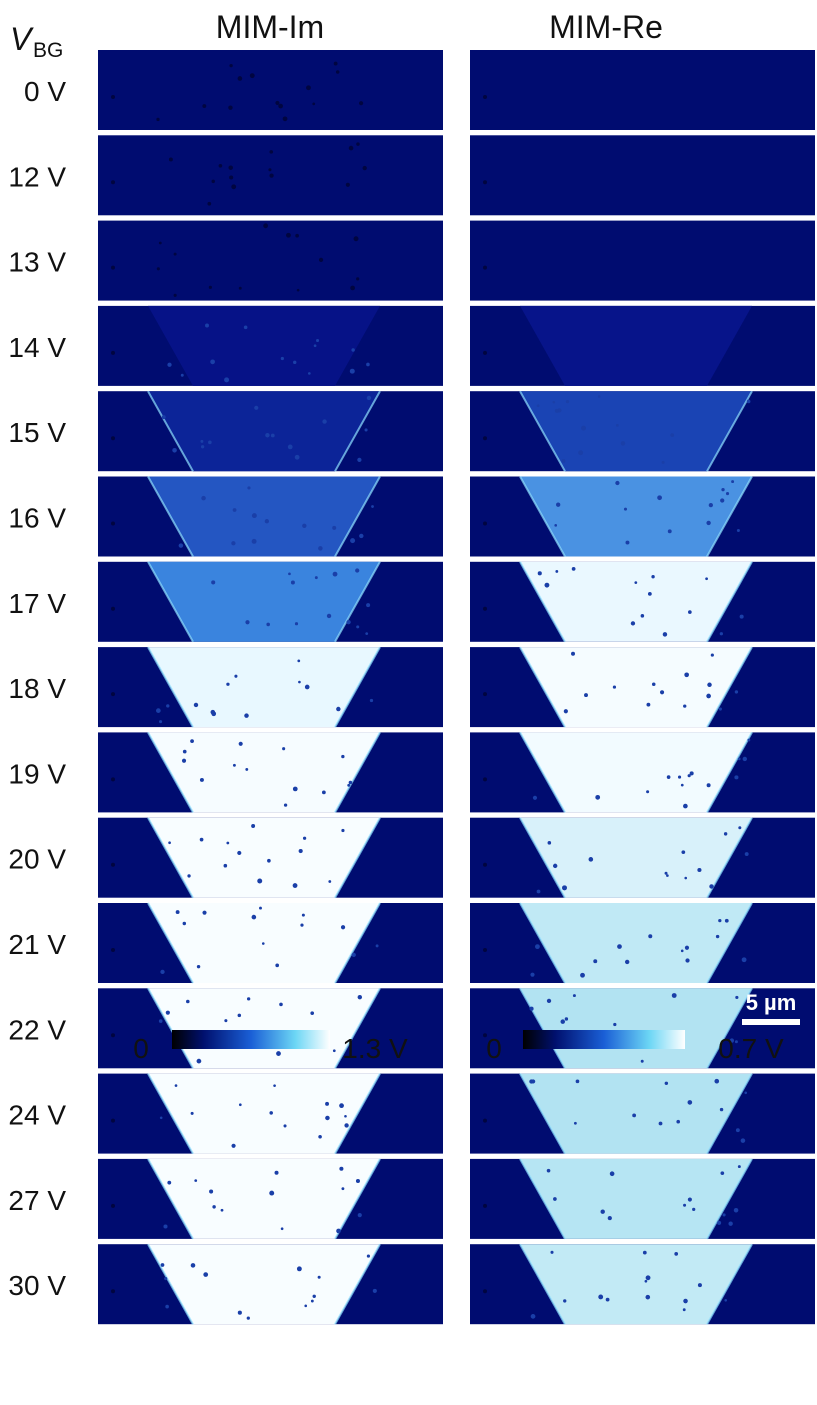 The height and width of the screenshot is (1405, 817). I want to click on row-label: 30 V, so click(37, 1285).